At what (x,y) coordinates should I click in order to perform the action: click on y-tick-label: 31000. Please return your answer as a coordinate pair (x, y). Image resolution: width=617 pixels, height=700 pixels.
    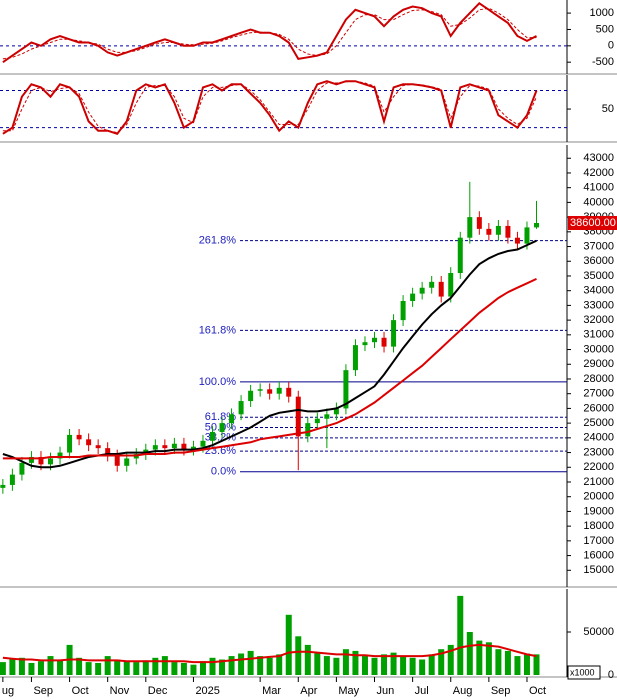
    Looking at the image, I should click on (598, 335).